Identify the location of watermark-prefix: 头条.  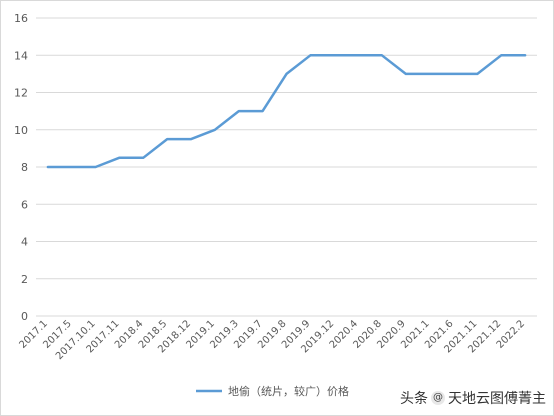
(414, 399).